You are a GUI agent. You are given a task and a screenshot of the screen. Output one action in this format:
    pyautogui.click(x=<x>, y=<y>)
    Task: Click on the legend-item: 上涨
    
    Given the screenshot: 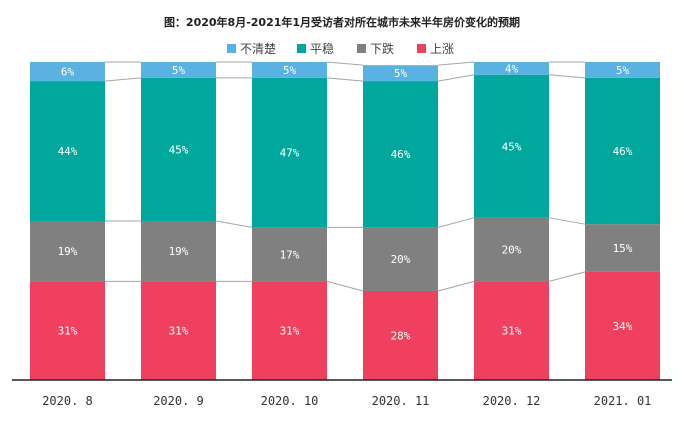 What is the action you would take?
    pyautogui.click(x=435, y=48)
    